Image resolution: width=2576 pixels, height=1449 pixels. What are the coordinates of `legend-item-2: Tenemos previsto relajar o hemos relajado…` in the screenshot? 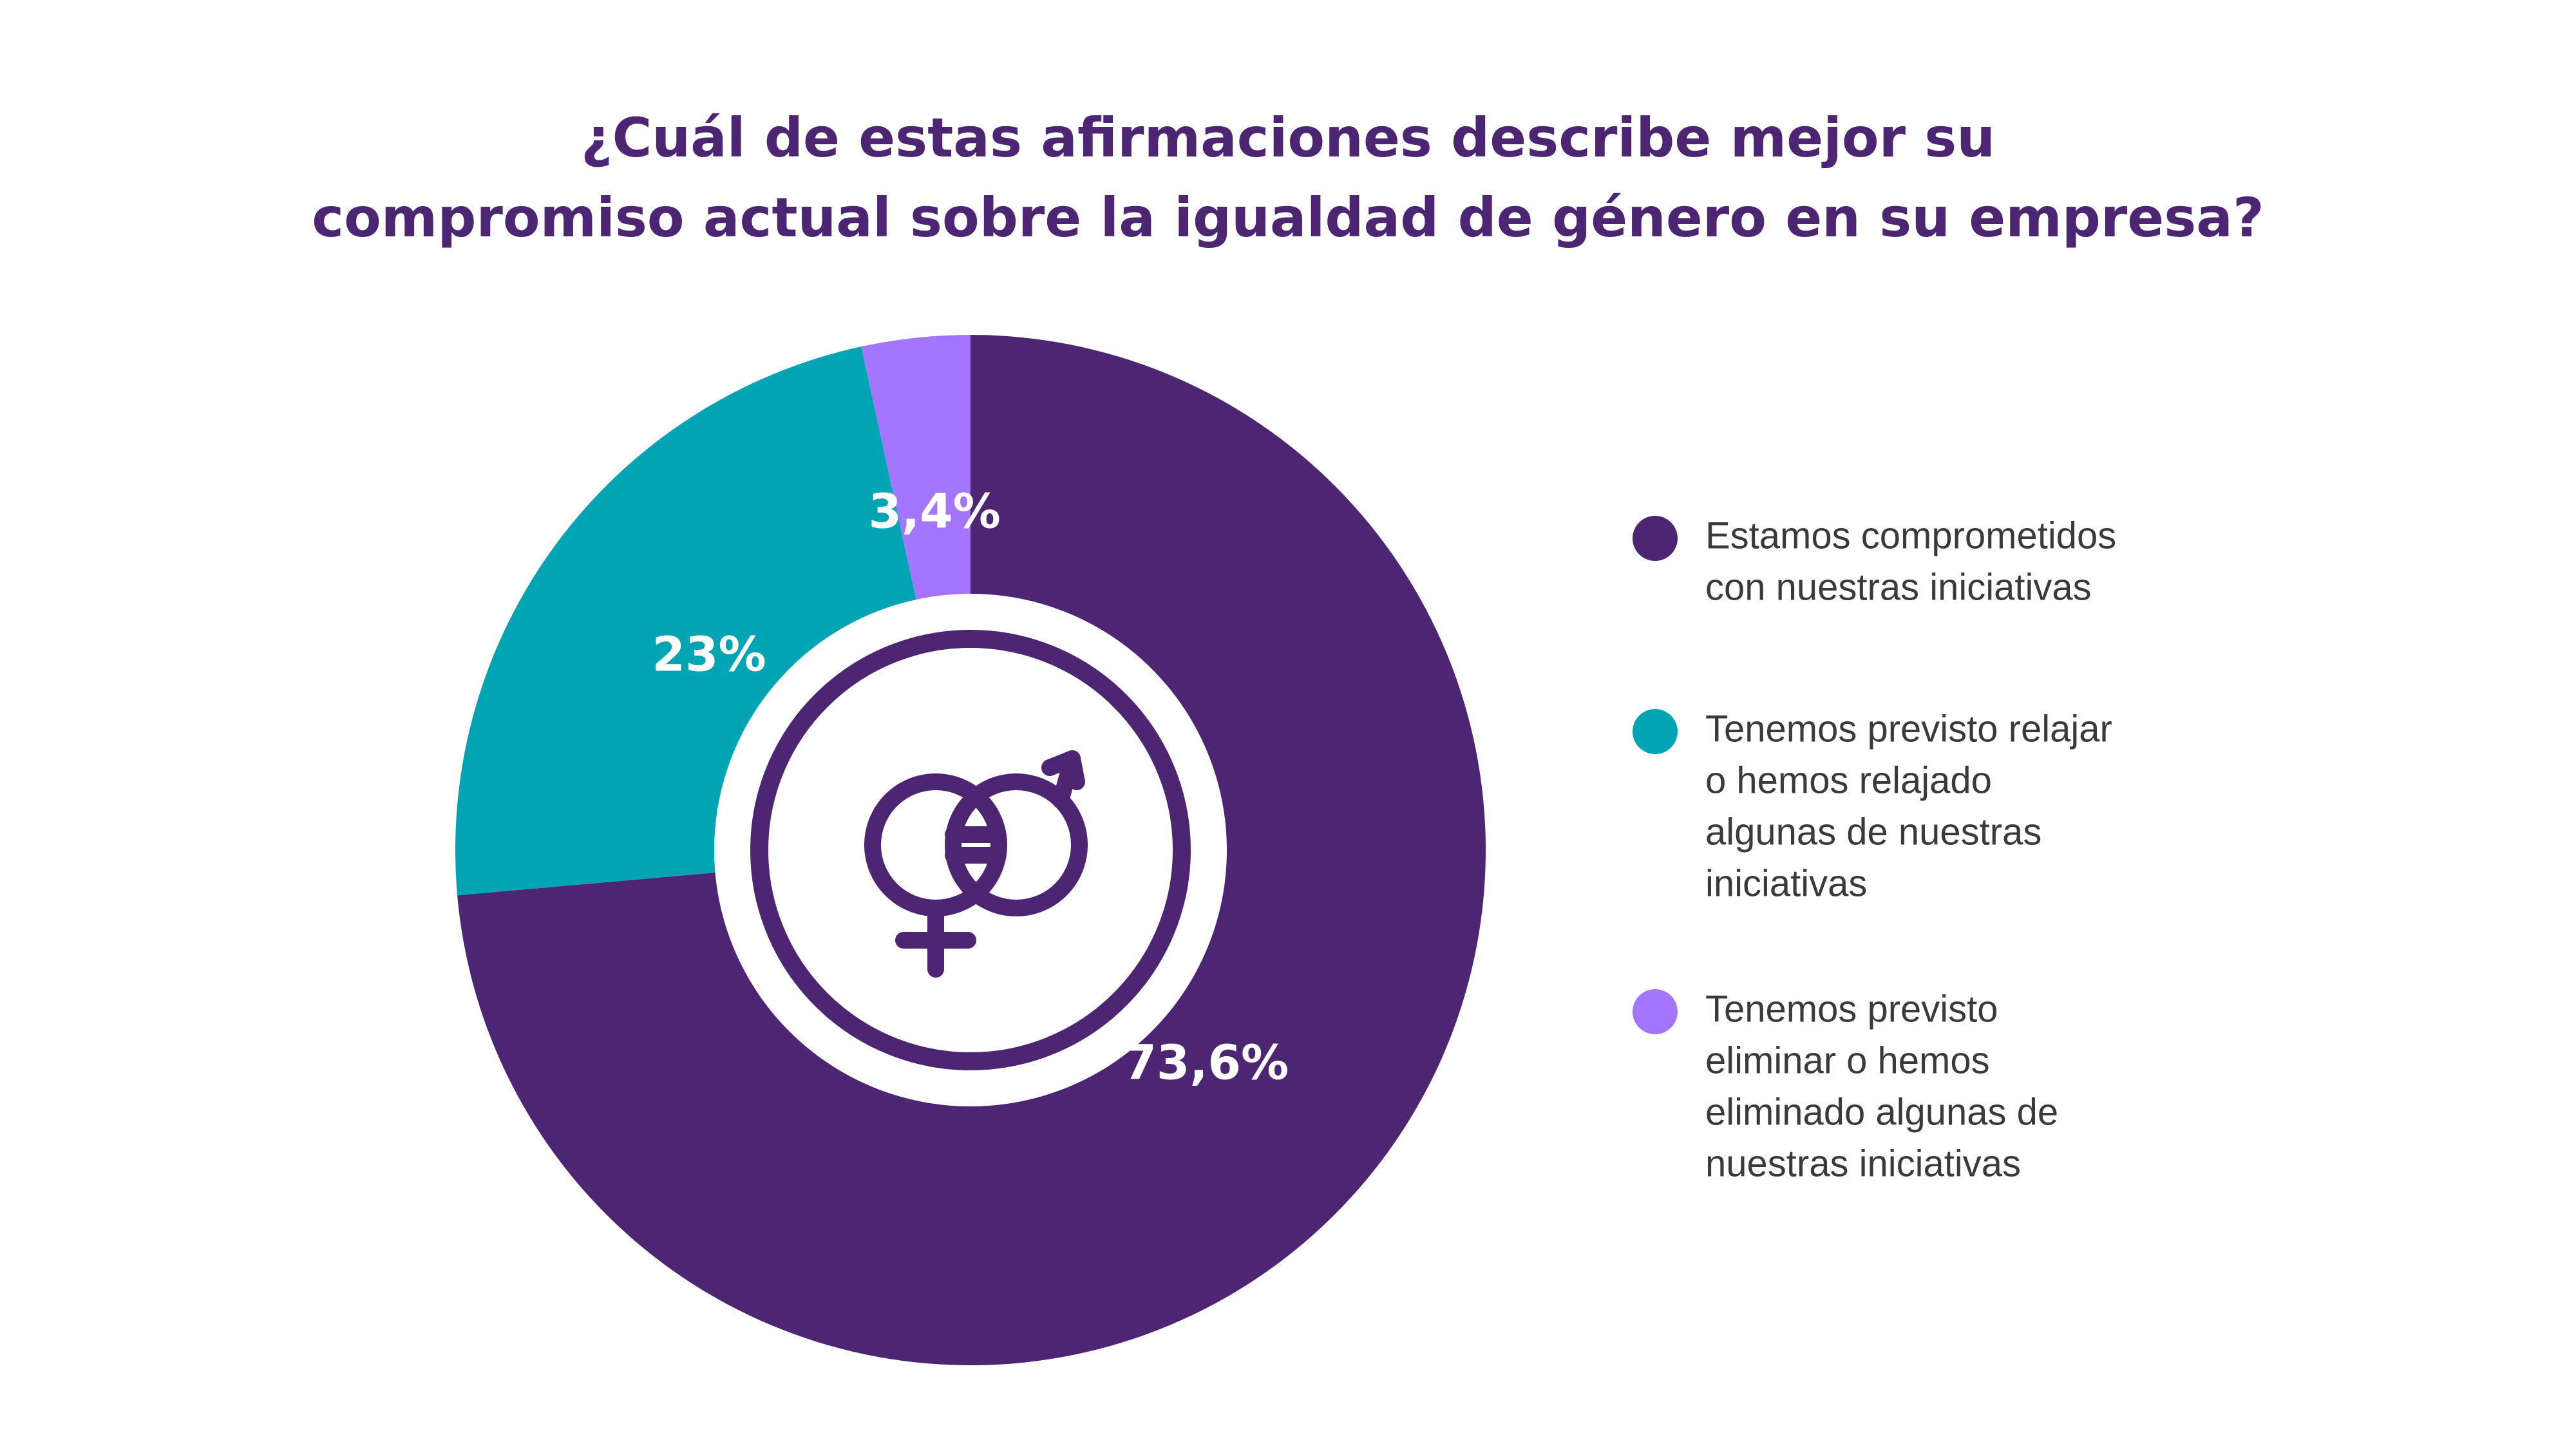 It's located at (1872, 806).